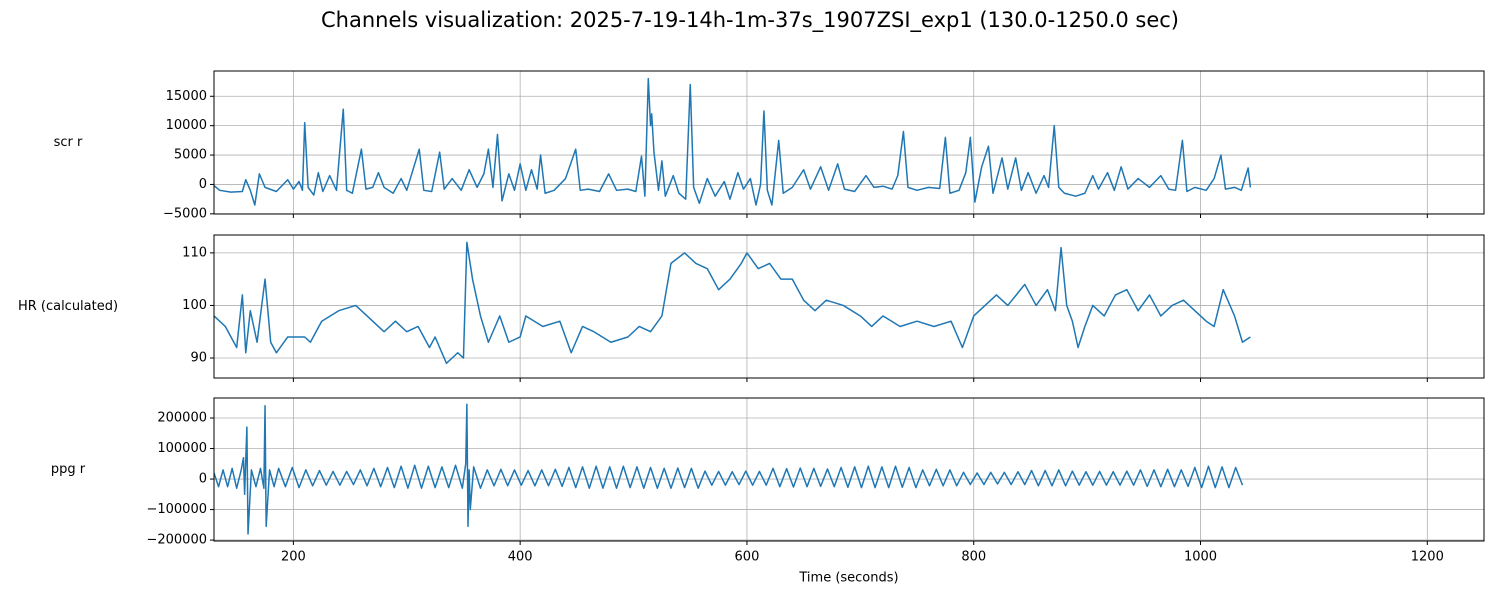 This screenshot has height=604, width=1500. I want to click on y-axis-label: ppg r, so click(68, 469).